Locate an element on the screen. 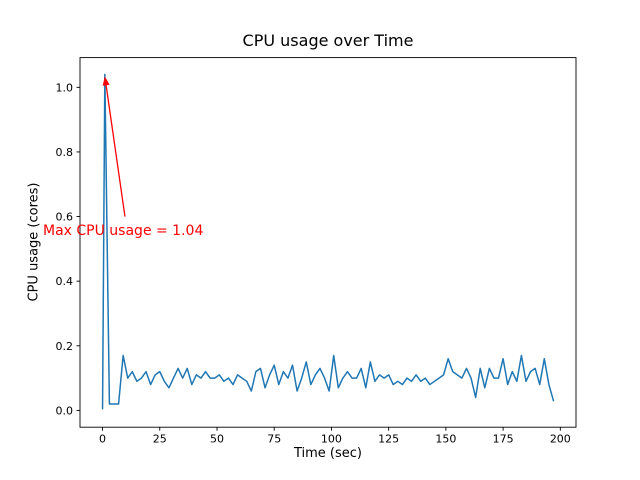  x-tick-label: 50 is located at coordinates (217, 439).